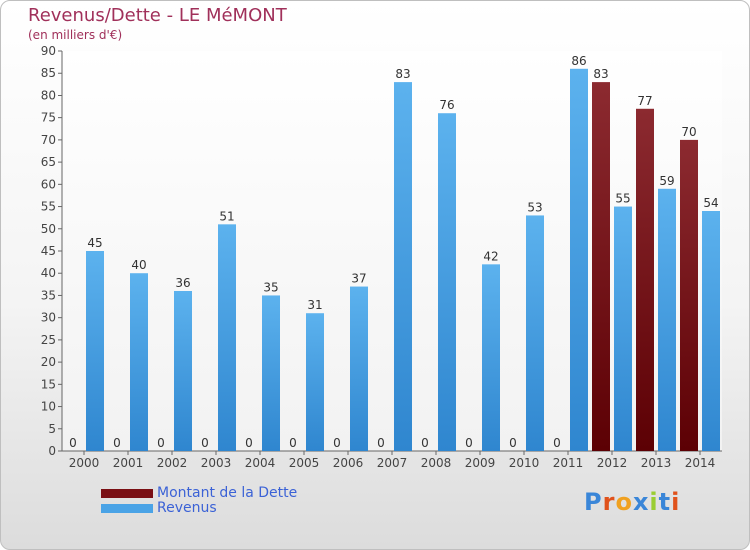 The height and width of the screenshot is (550, 750). I want to click on x-tick-label: 2008, so click(436, 463).